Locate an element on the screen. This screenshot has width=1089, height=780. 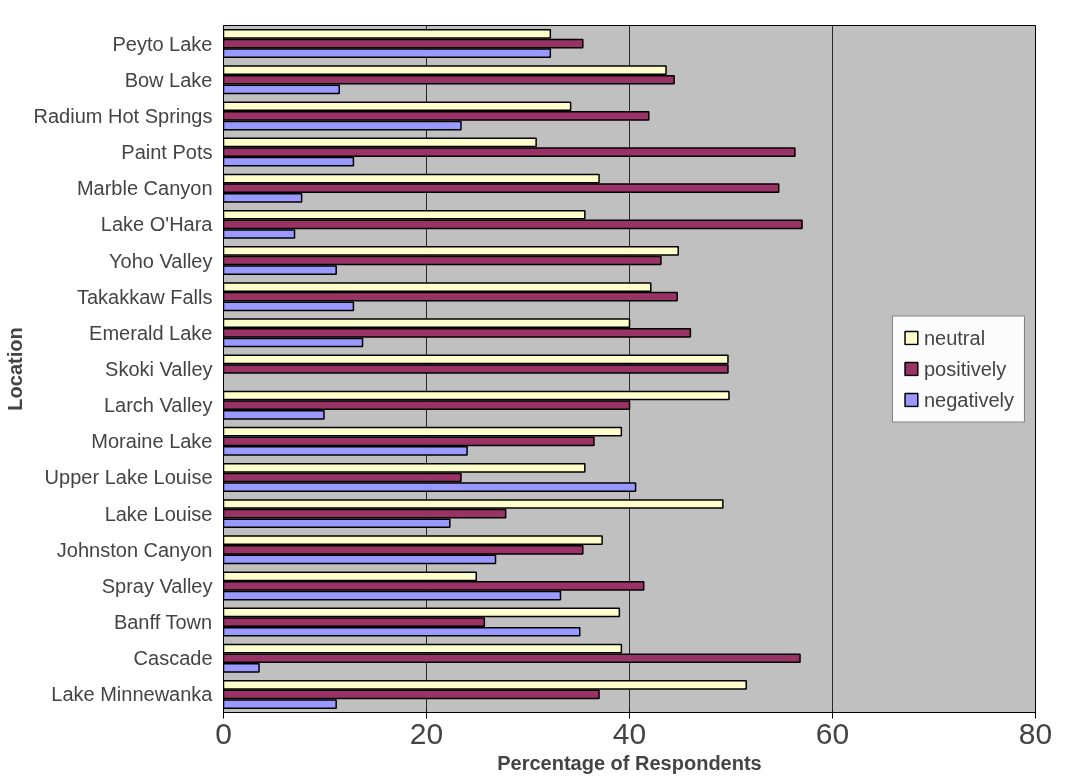
legend-label: negatively is located at coordinates (968, 399).